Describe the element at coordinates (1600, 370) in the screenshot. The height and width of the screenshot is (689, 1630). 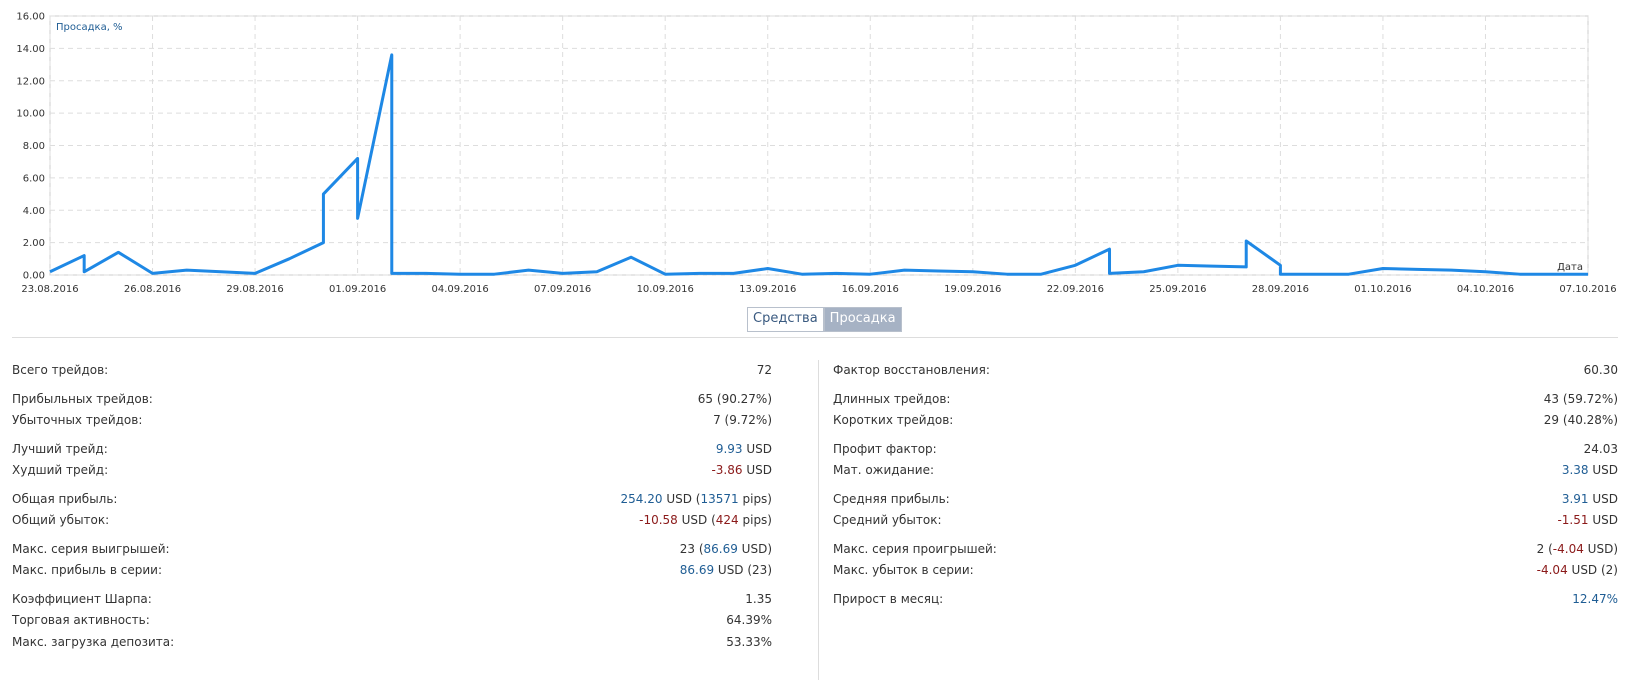
I see `value-part: 60.30` at that location.